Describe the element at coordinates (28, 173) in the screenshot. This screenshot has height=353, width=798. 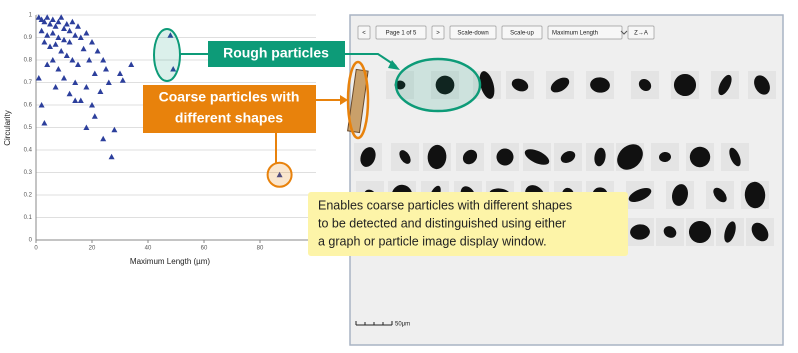
I see `y-tick-label: 0.3` at that location.